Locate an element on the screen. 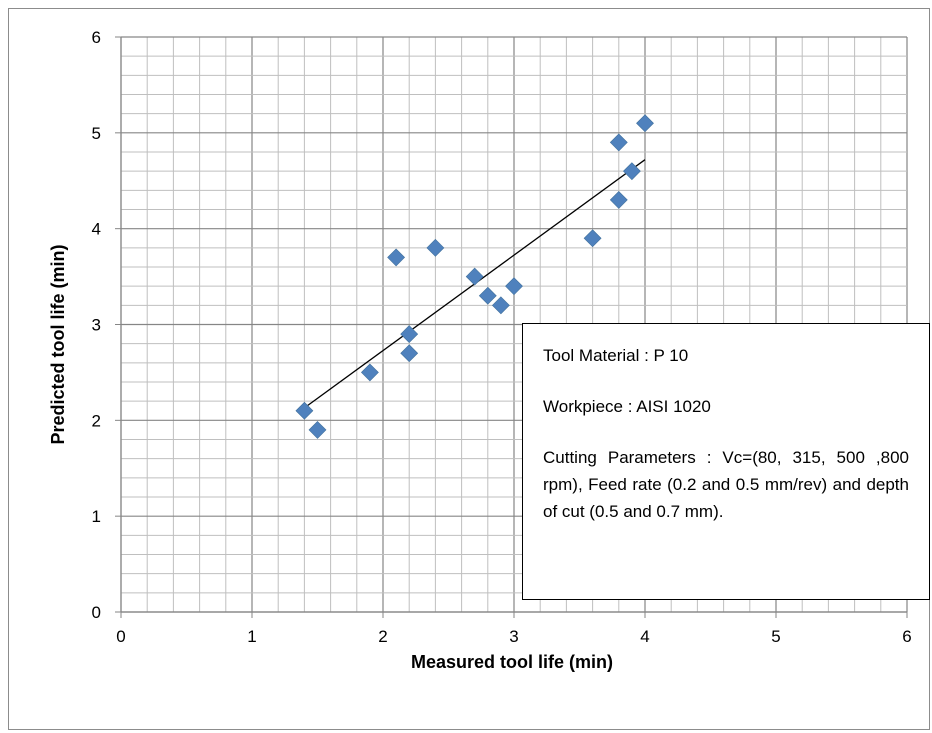 This screenshot has height=733, width=932. y-axis-title: Predicted tool life (min) is located at coordinates (58, 344).